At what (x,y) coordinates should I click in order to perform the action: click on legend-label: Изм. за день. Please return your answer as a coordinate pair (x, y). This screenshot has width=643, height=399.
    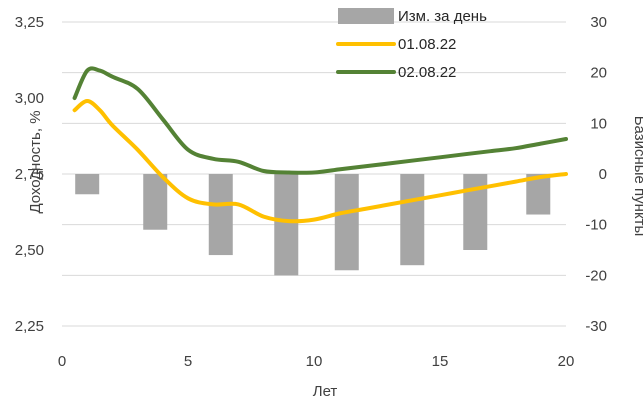
    Looking at the image, I should click on (442, 16).